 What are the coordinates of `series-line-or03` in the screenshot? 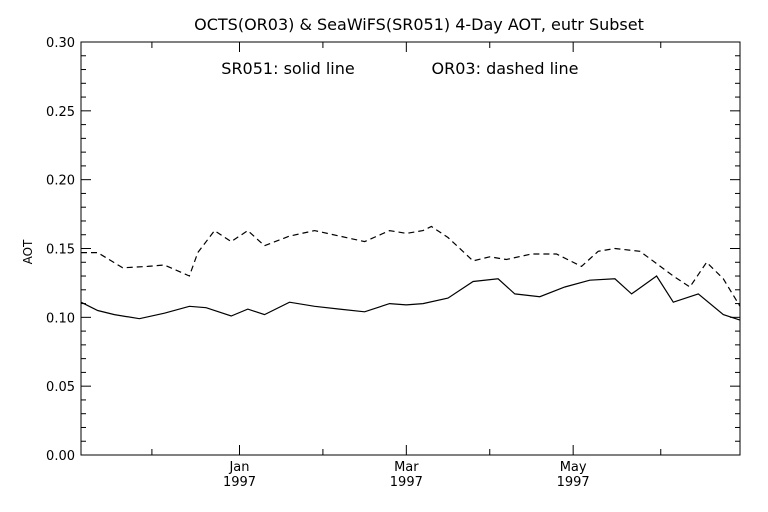 It's located at (411, 266).